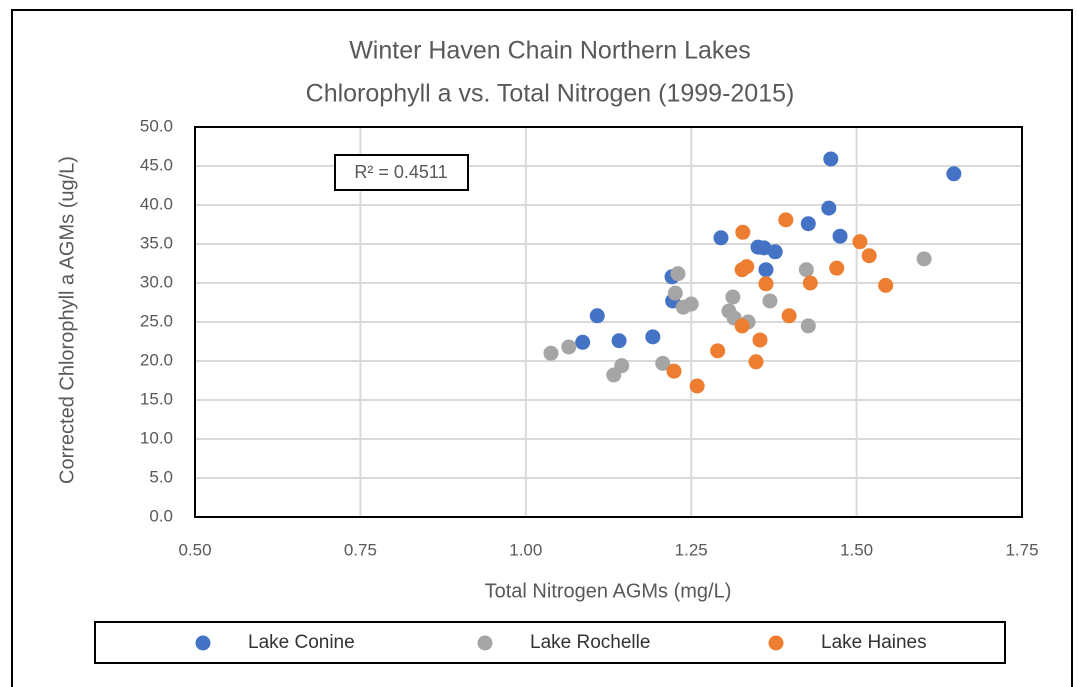 The height and width of the screenshot is (687, 1078). What do you see at coordinates (550, 51) in the screenshot?
I see `chart-title: Winter Haven Chain Northern Lakes` at bounding box center [550, 51].